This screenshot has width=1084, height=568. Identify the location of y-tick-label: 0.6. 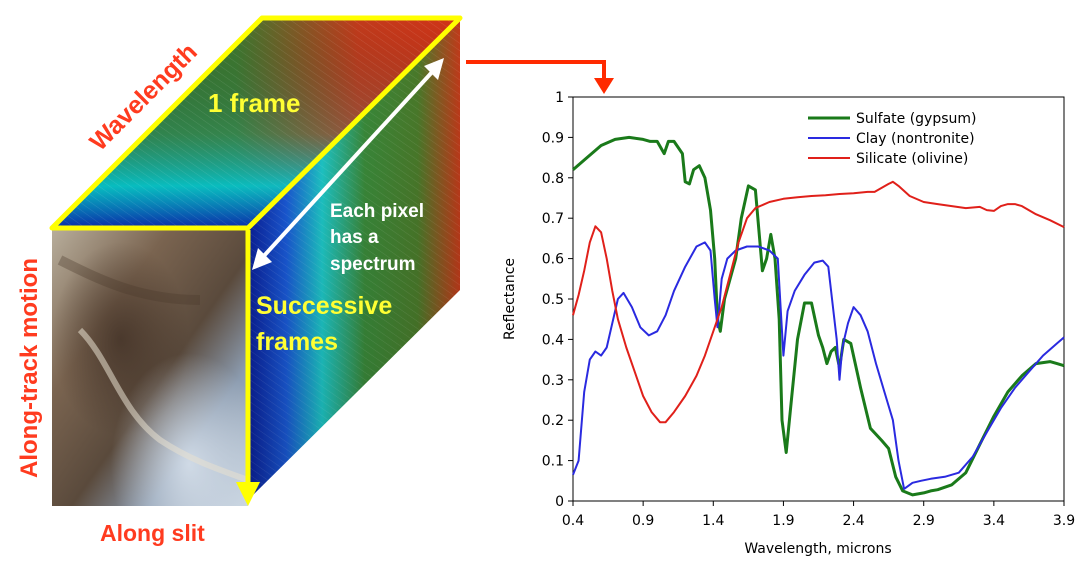
(553, 260).